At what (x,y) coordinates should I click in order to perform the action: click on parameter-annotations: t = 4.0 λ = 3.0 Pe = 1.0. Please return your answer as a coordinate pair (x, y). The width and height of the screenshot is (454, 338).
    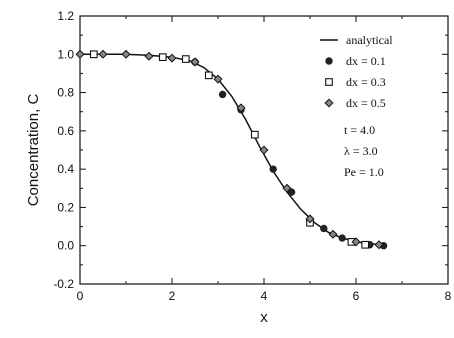
    Looking at the image, I should click on (364, 151).